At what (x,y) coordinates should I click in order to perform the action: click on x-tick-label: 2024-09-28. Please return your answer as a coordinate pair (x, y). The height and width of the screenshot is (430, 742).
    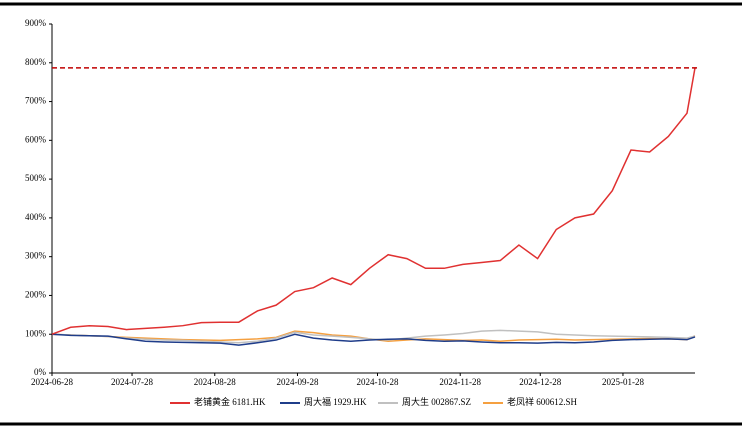
    Looking at the image, I should click on (297, 382).